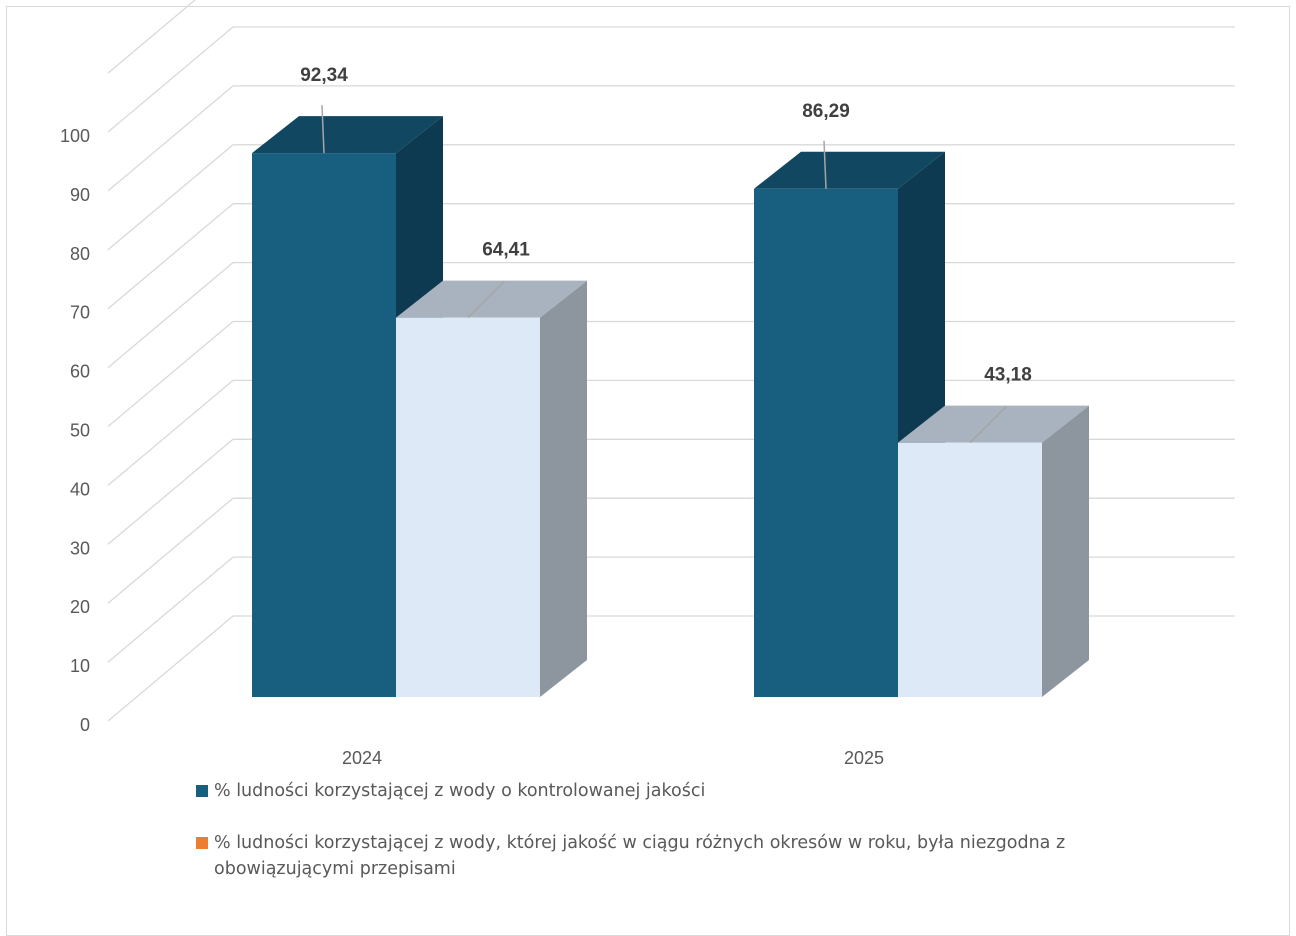 The image size is (1296, 936). Describe the element at coordinates (80, 313) in the screenshot. I see `y-tick-label: 70` at that location.